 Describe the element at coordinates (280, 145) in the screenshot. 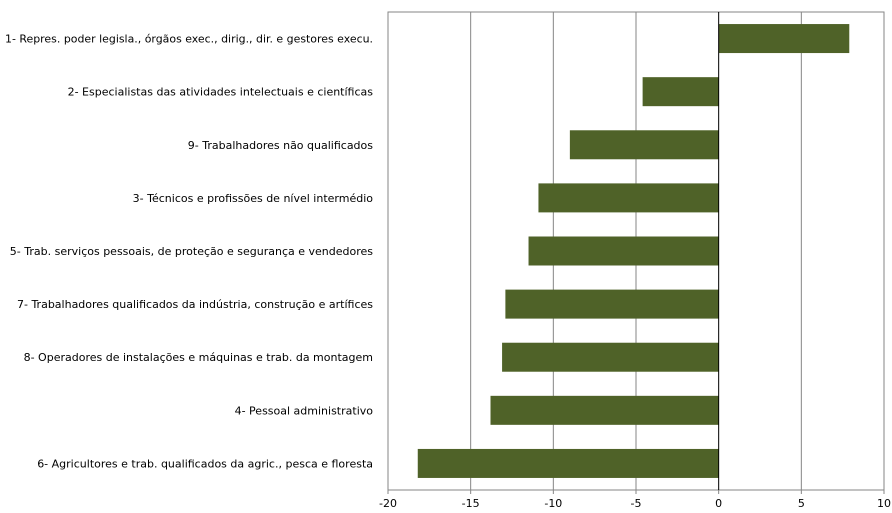

I see `category-label: 9- Trabalhadores não qualificados` at that location.